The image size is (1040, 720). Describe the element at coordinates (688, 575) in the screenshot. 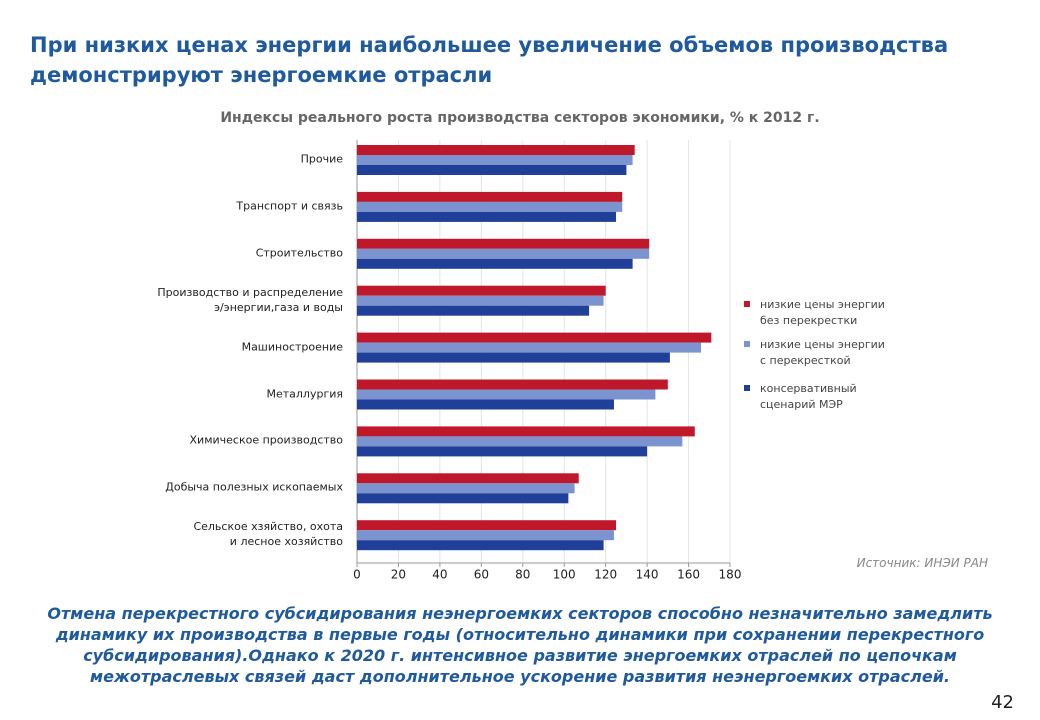

I see `x-tick-label: 160` at that location.